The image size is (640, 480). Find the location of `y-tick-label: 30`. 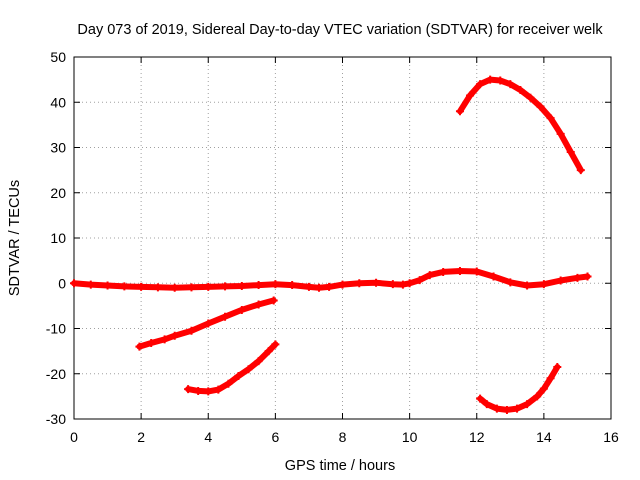

y-tick-label: 30 is located at coordinates (58, 148).